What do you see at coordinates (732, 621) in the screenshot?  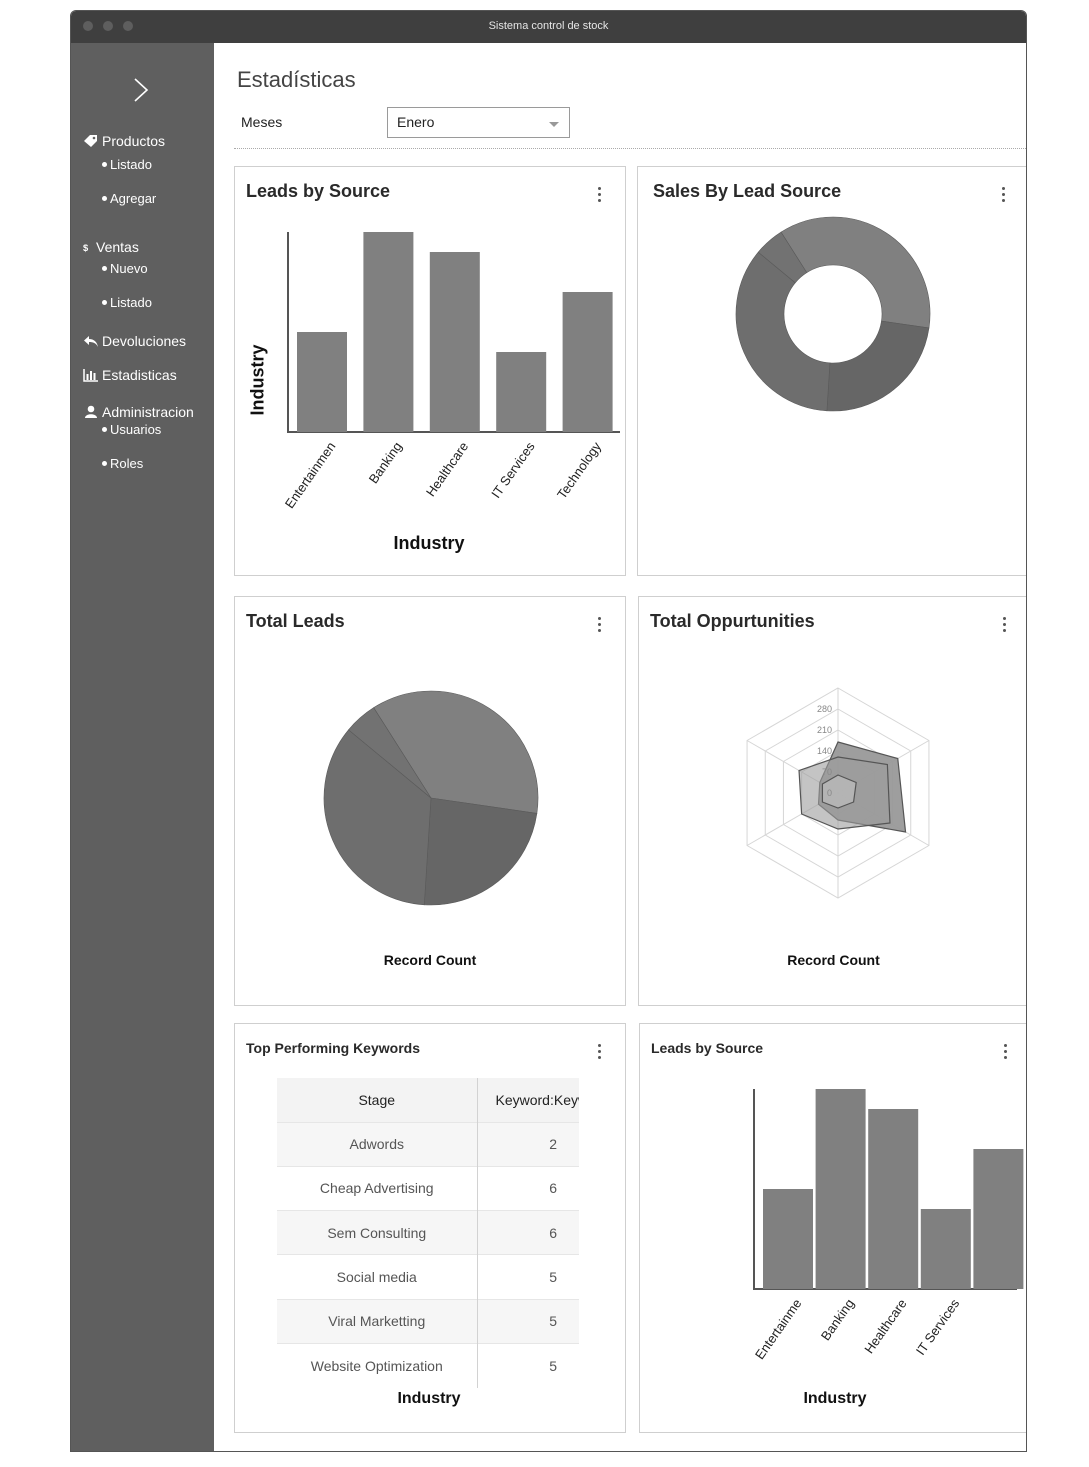 I see `card-title: Total Oppurtunities` at bounding box center [732, 621].